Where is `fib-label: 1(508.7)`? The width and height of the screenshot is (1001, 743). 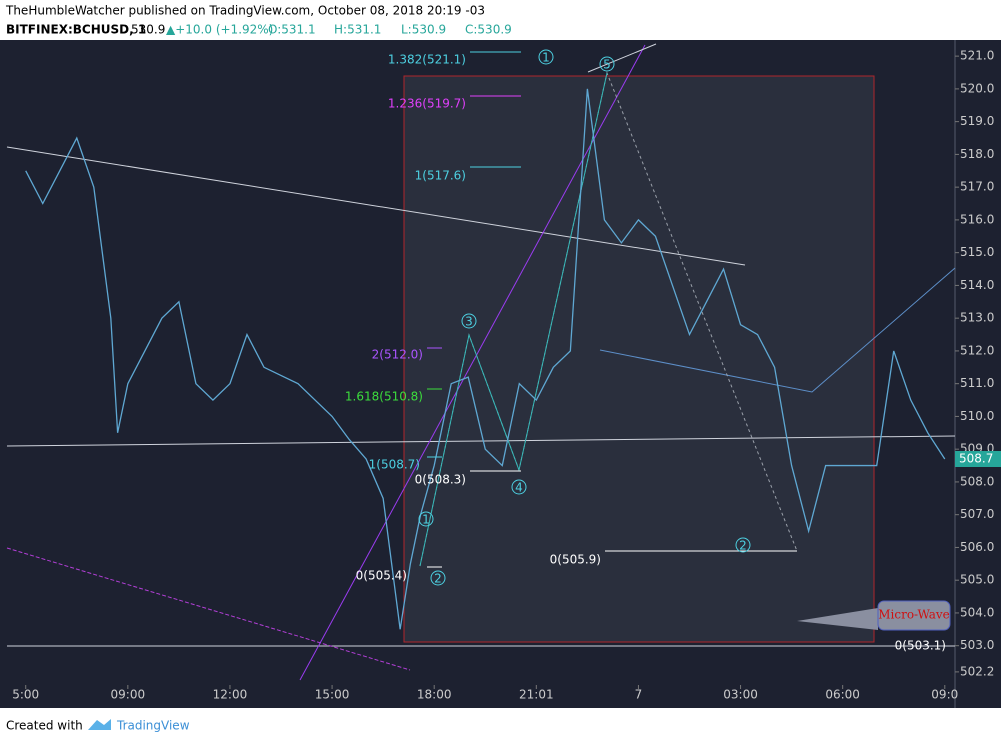
fib-label: 1(508.7) is located at coordinates (394, 465).